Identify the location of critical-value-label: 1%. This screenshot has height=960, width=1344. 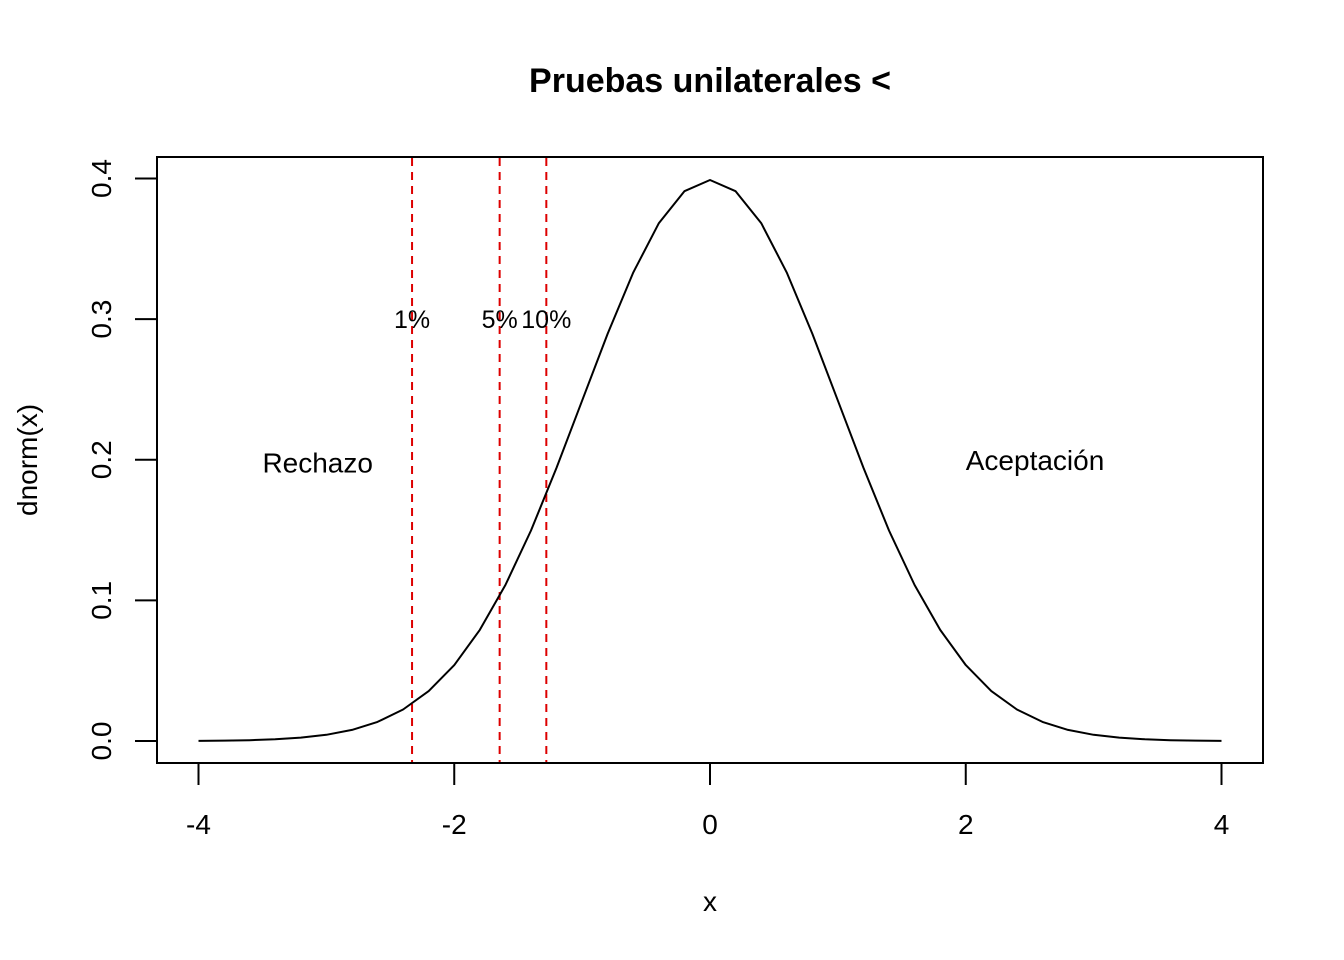
(412, 320).